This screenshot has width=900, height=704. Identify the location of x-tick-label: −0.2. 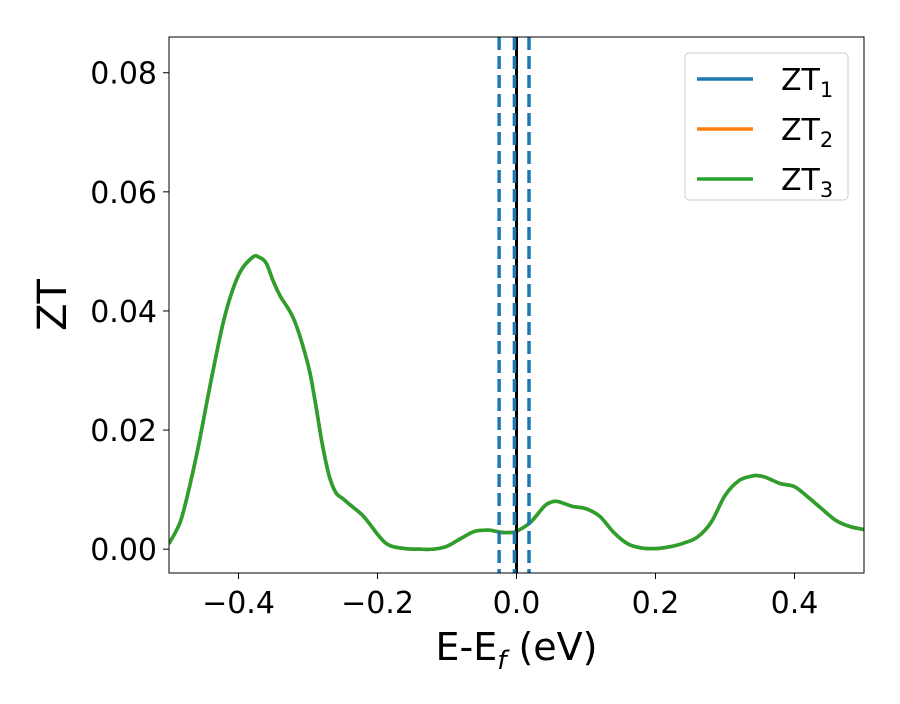
(377, 603).